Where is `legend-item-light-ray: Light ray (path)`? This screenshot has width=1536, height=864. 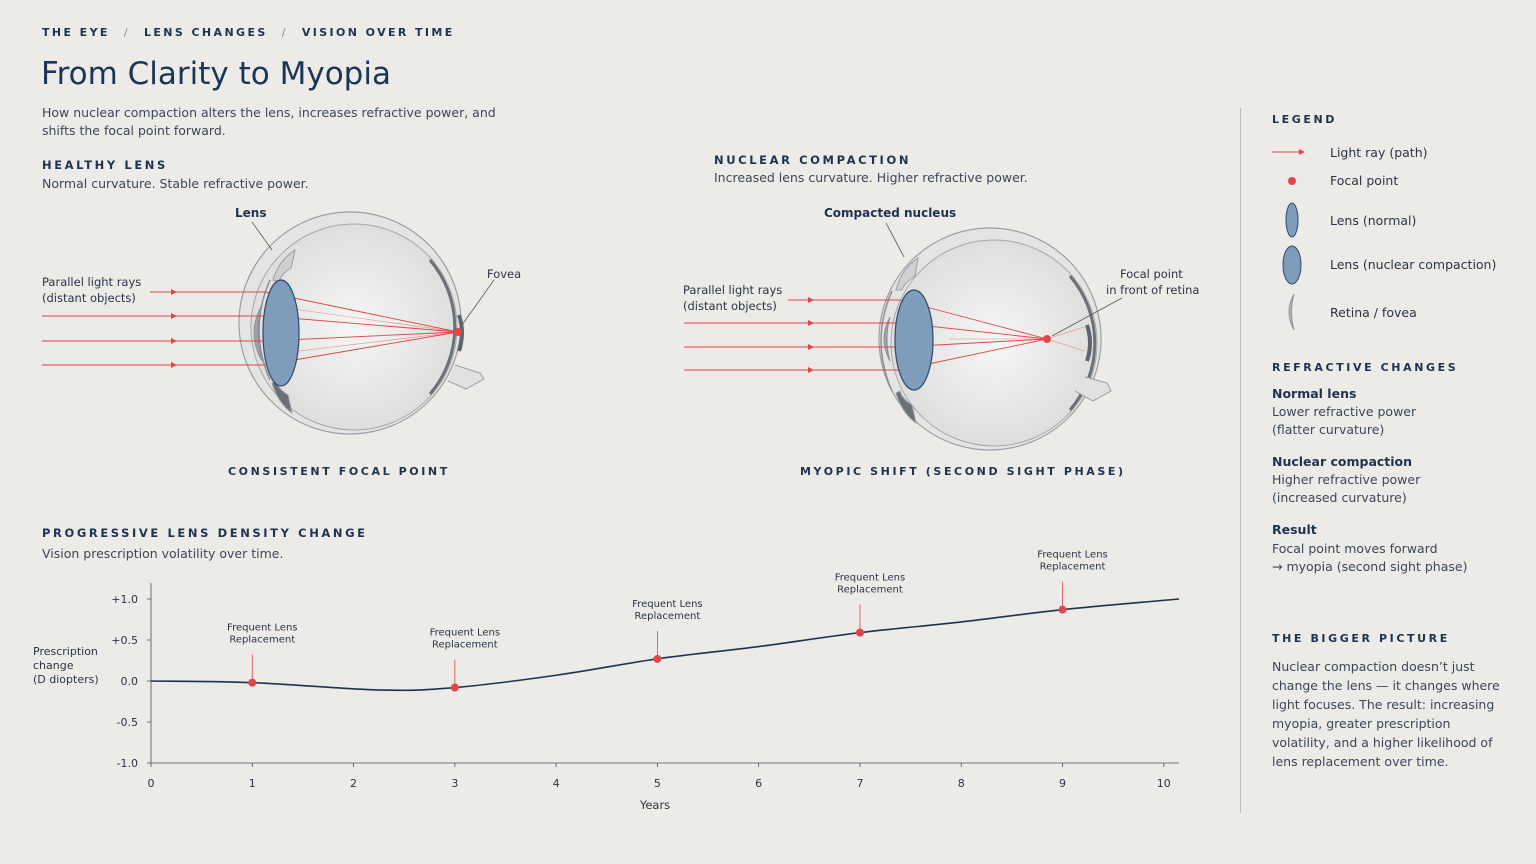 legend-item-light-ray: Light ray (path) is located at coordinates (1379, 152).